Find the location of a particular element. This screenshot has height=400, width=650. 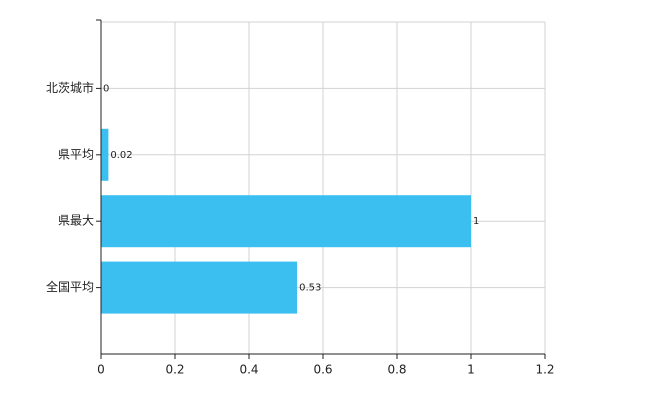

value-label: 0 is located at coordinates (106, 88).